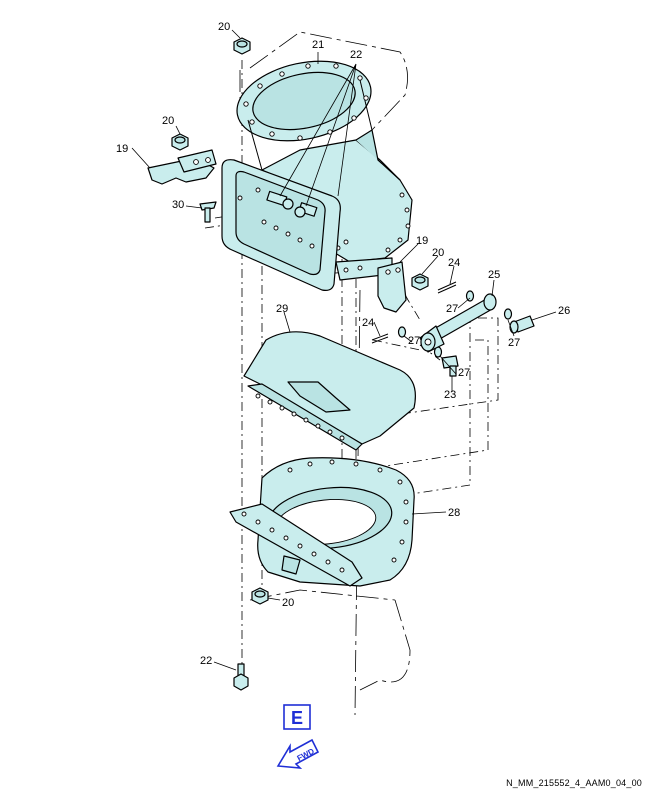 The image size is (648, 792). I want to click on upper-flange-holes, so click(306, 102).